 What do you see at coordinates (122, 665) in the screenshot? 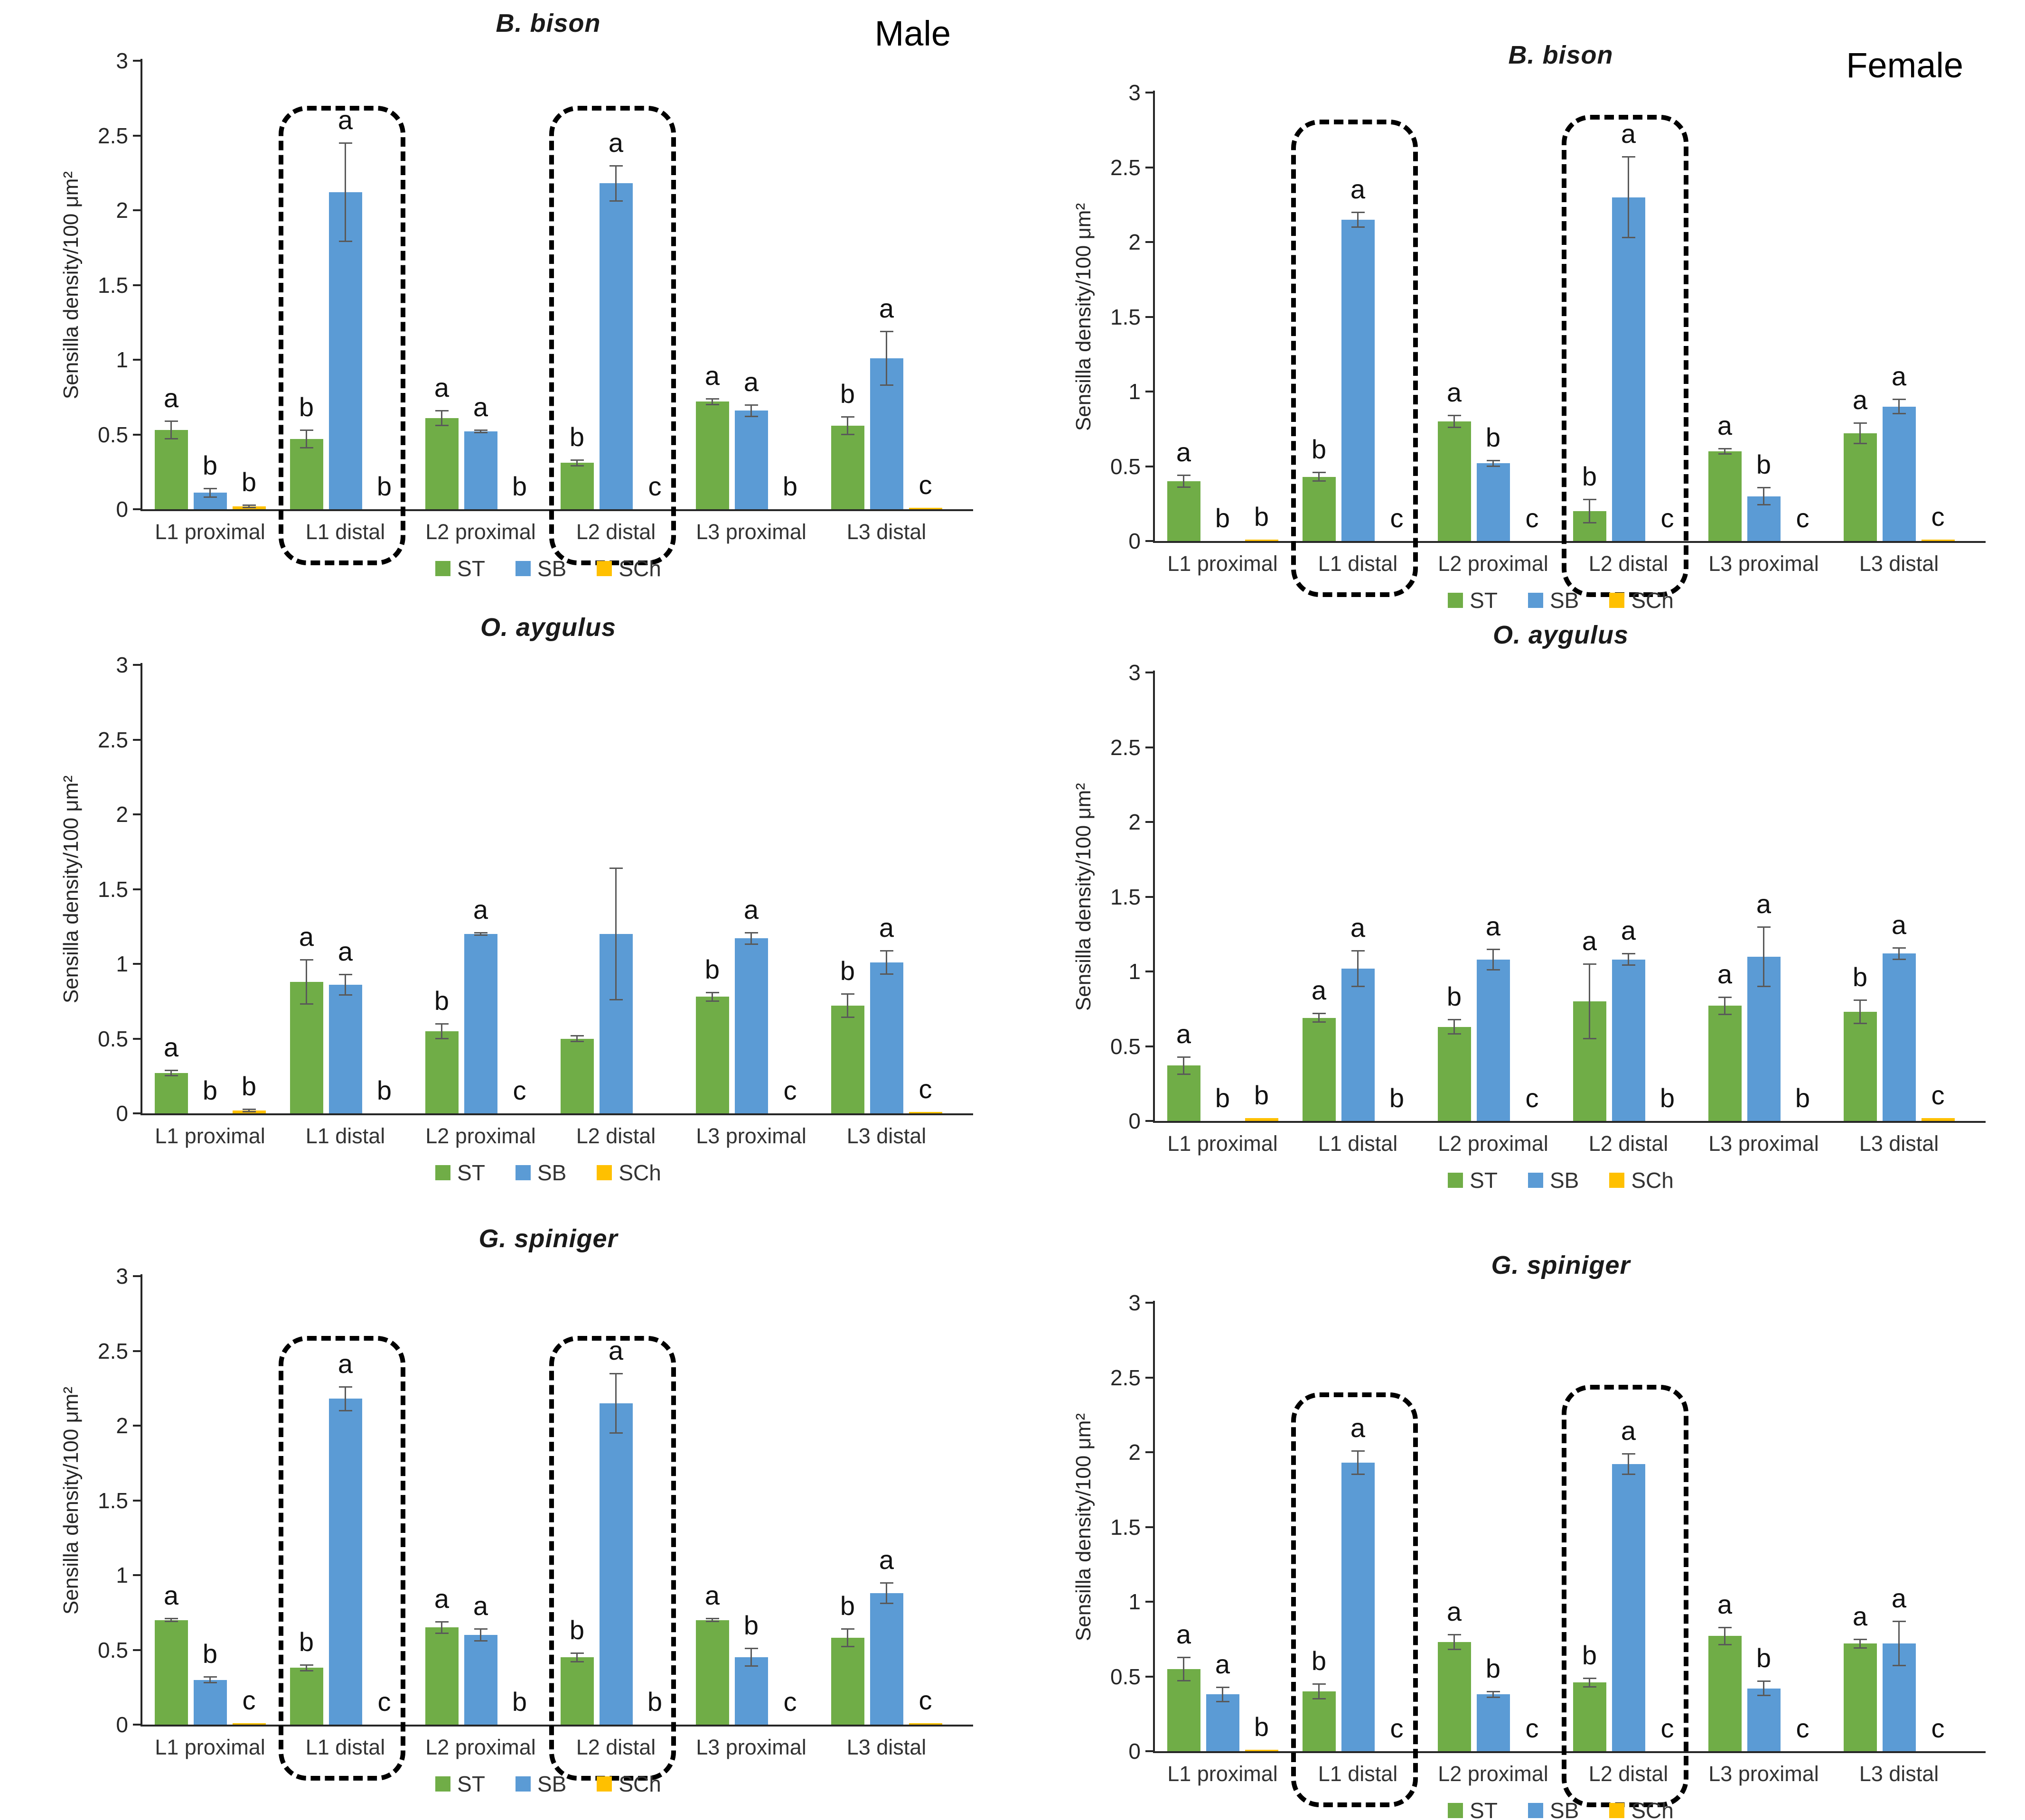
I see `y-tick-label: 3` at bounding box center [122, 665].